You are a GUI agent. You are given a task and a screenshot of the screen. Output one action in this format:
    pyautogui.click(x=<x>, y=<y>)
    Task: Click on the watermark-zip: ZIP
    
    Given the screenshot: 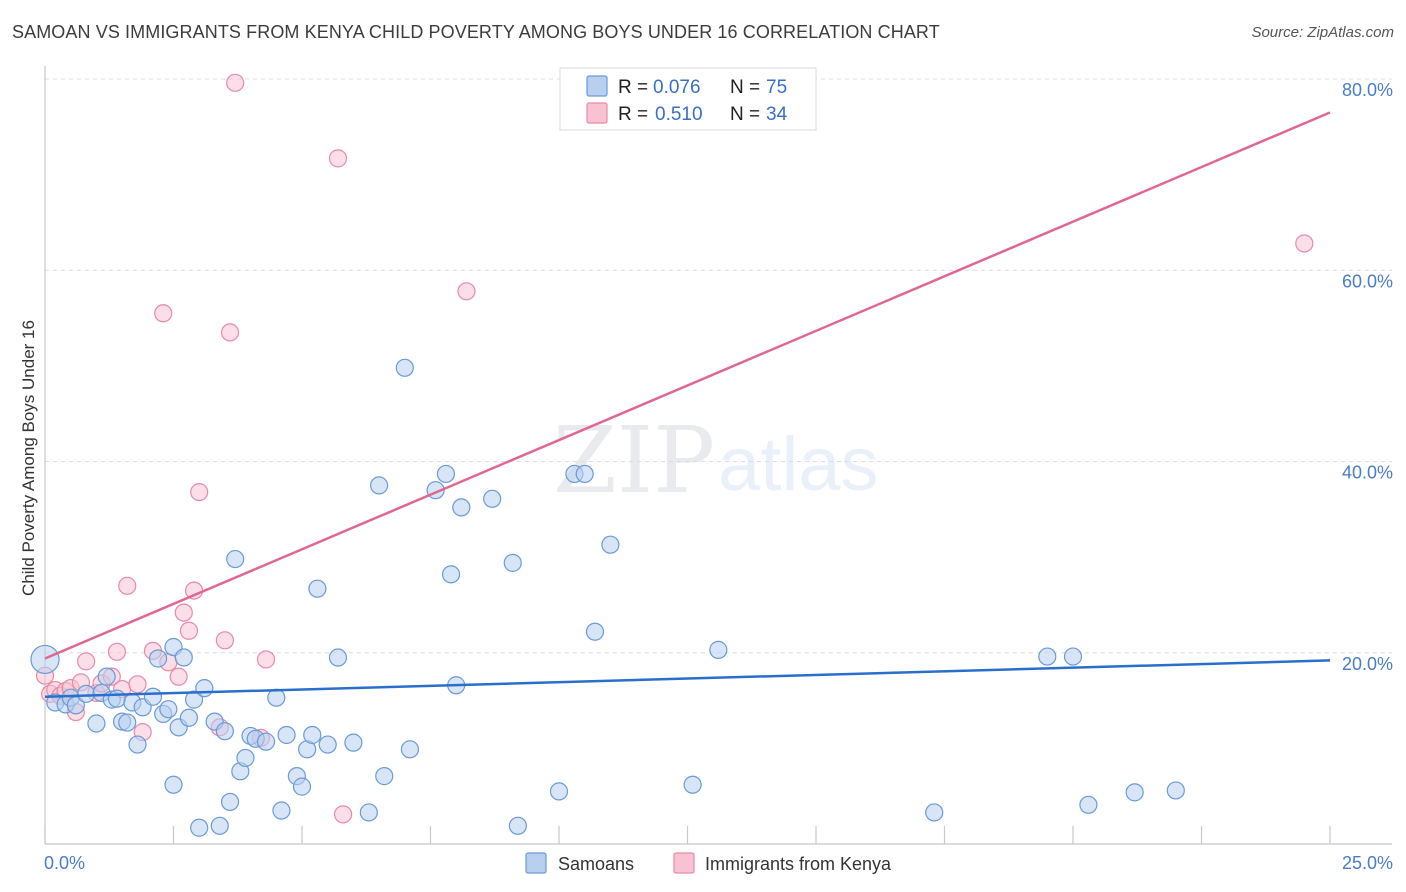 What is the action you would take?
    pyautogui.click(x=634, y=460)
    